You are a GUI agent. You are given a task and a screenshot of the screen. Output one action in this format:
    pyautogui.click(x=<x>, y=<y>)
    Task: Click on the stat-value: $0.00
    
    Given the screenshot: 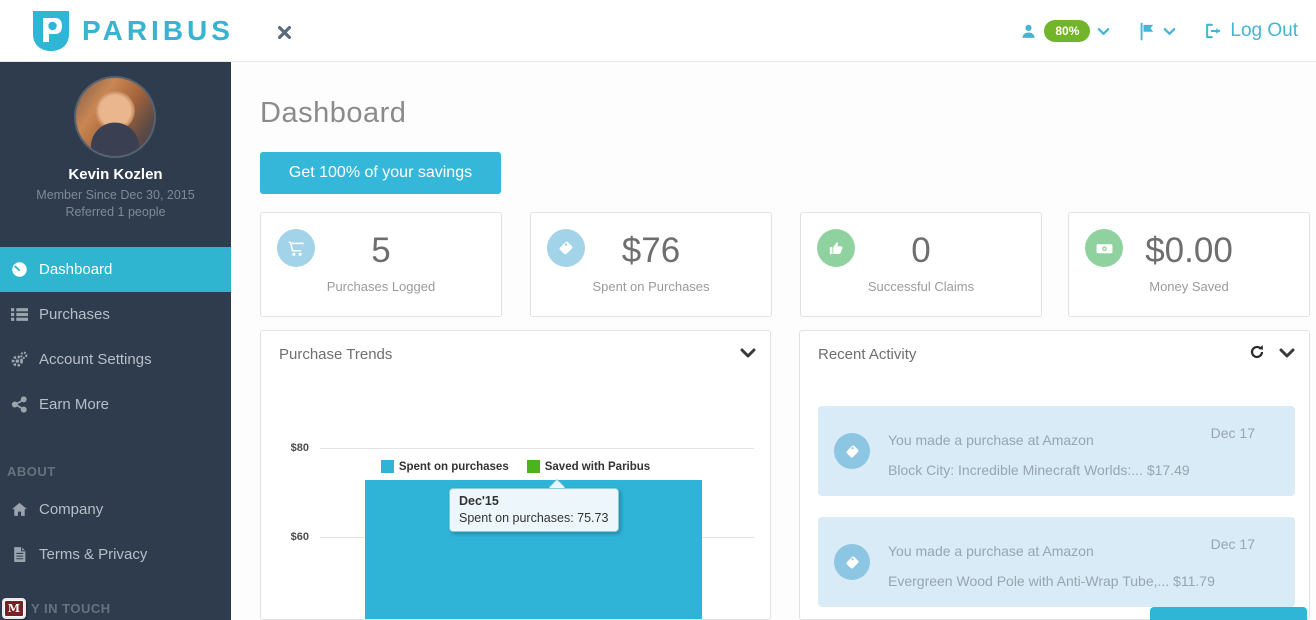 What is the action you would take?
    pyautogui.click(x=1189, y=250)
    